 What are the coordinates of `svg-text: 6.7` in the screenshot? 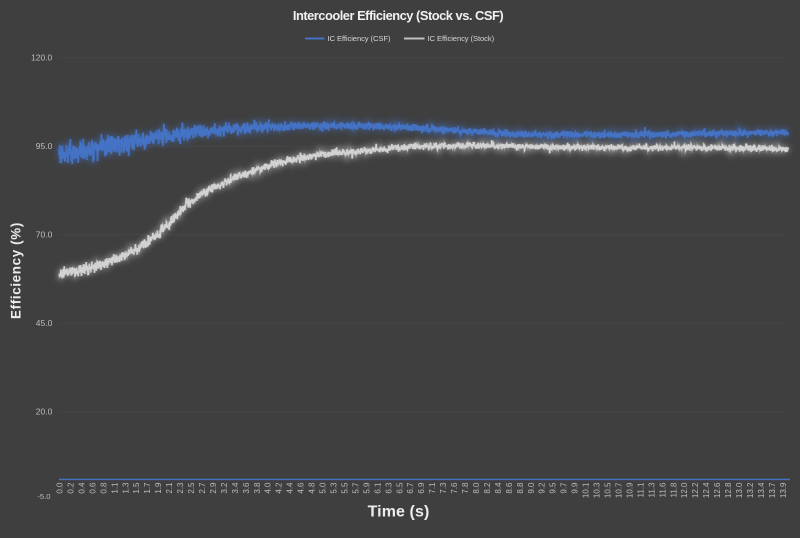 It's located at (410, 488).